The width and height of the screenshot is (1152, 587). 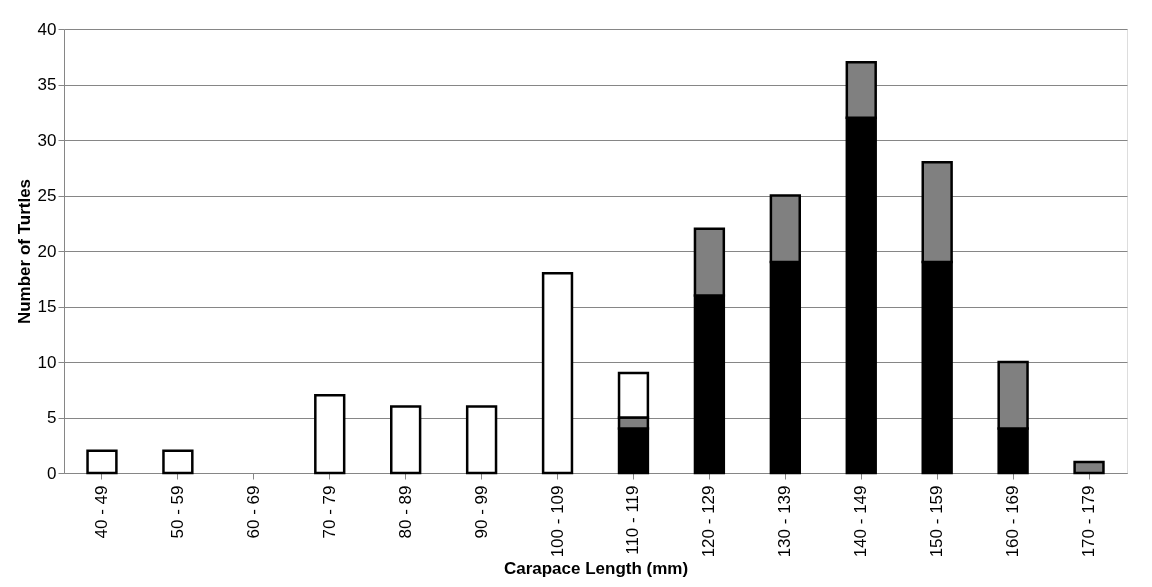 I want to click on x-tick-label: 110 - 119, so click(x=633, y=520).